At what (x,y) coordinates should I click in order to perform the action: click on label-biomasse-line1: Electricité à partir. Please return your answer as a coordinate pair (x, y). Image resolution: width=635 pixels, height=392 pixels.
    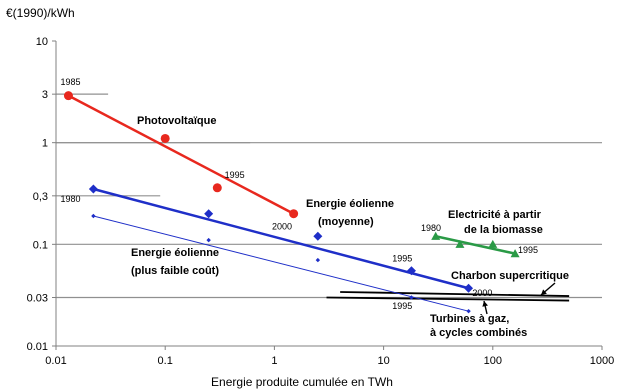
    Looking at the image, I should click on (495, 215).